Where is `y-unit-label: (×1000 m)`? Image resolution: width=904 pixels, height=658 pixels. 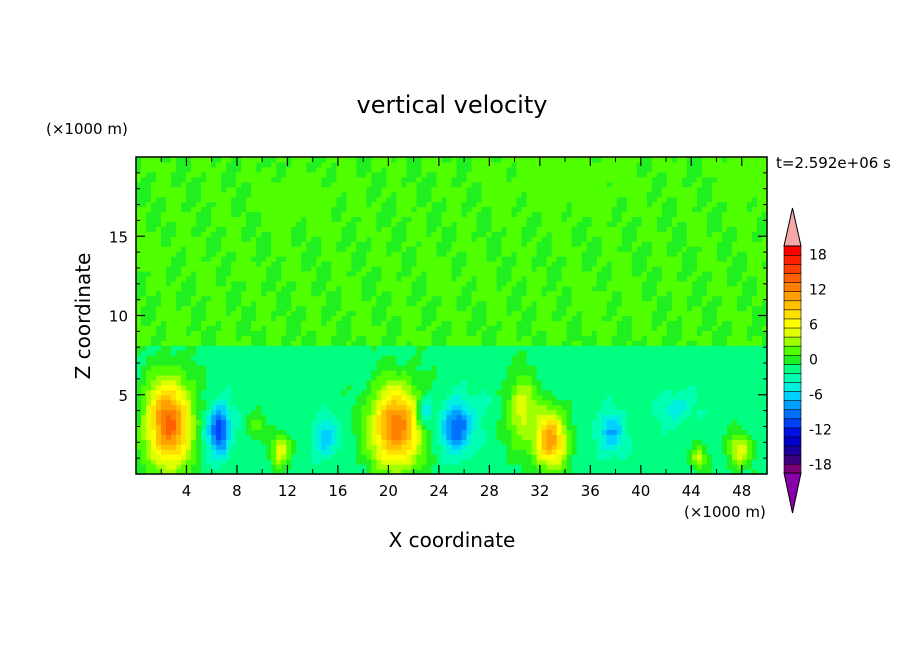
y-unit-label: (×1000 m) is located at coordinates (87, 129).